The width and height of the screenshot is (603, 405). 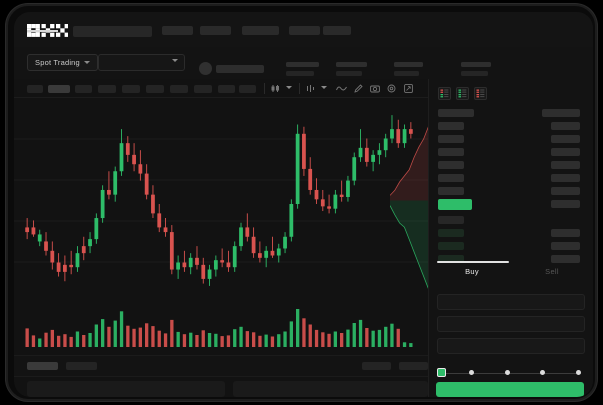 What do you see at coordinates (510, 389) in the screenshot?
I see `place-buy-order-button` at bounding box center [510, 389].